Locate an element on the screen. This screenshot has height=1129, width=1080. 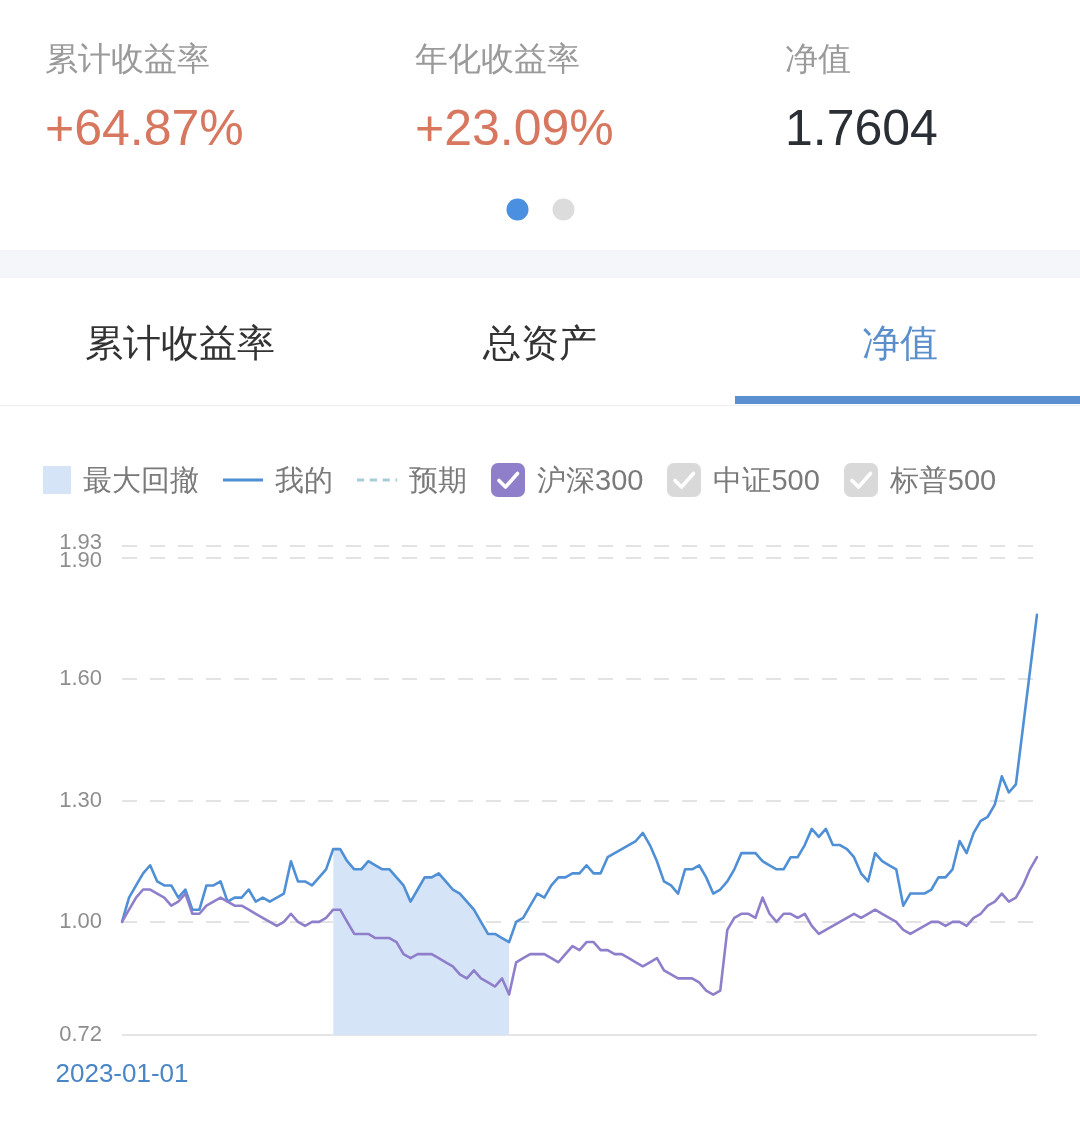
text: 总资产 is located at coordinates (540, 343).